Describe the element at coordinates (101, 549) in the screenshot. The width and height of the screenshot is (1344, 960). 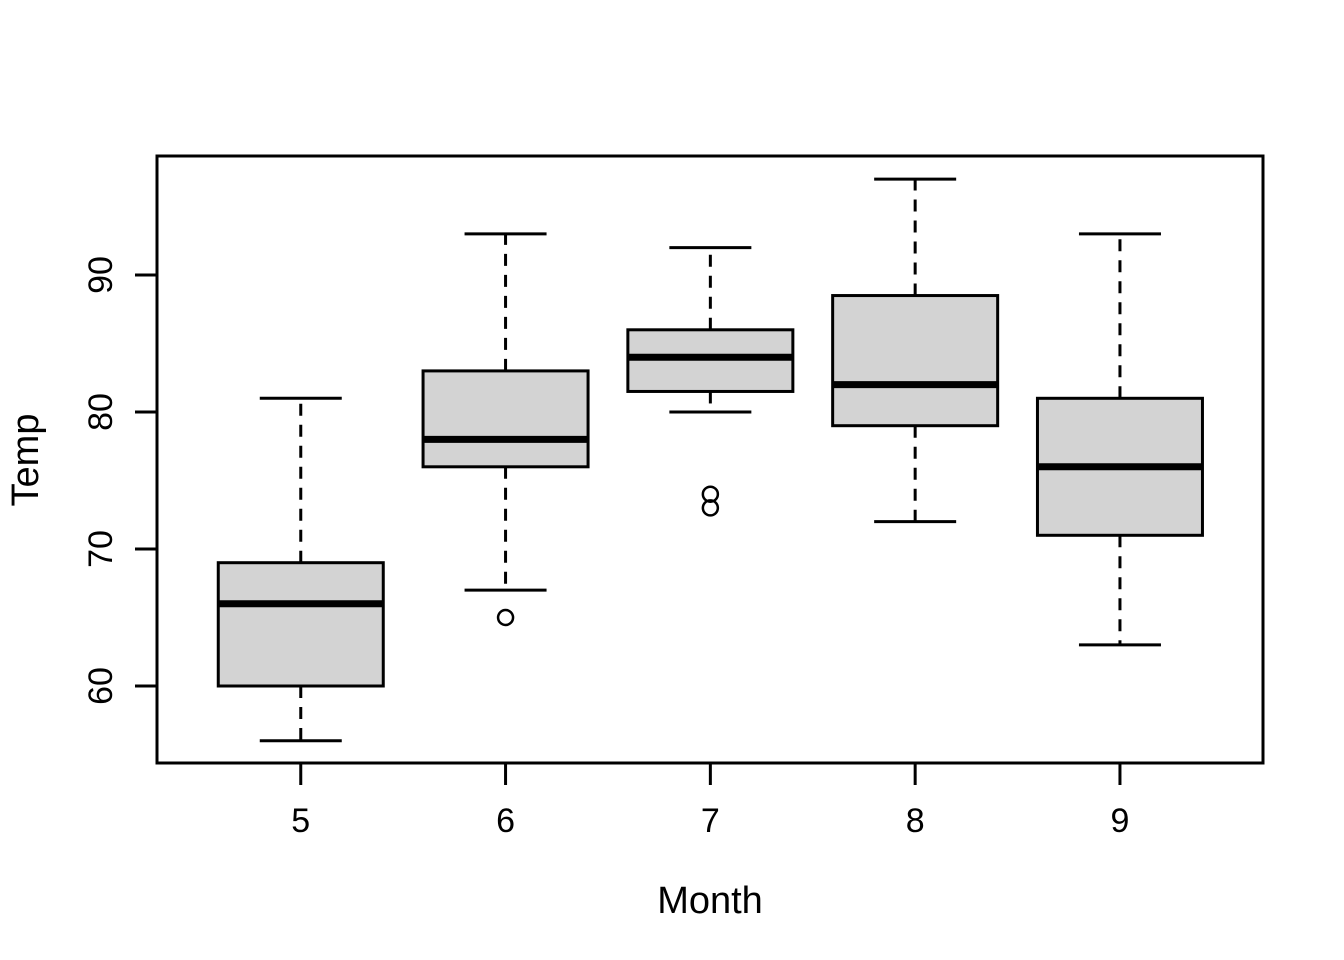
I see `y-tick-label: 70` at that location.